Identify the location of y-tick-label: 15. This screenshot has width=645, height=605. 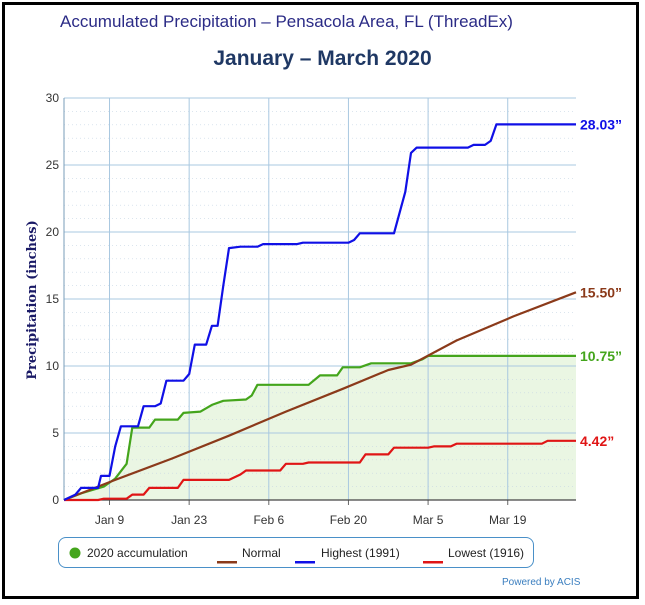
(53, 299).